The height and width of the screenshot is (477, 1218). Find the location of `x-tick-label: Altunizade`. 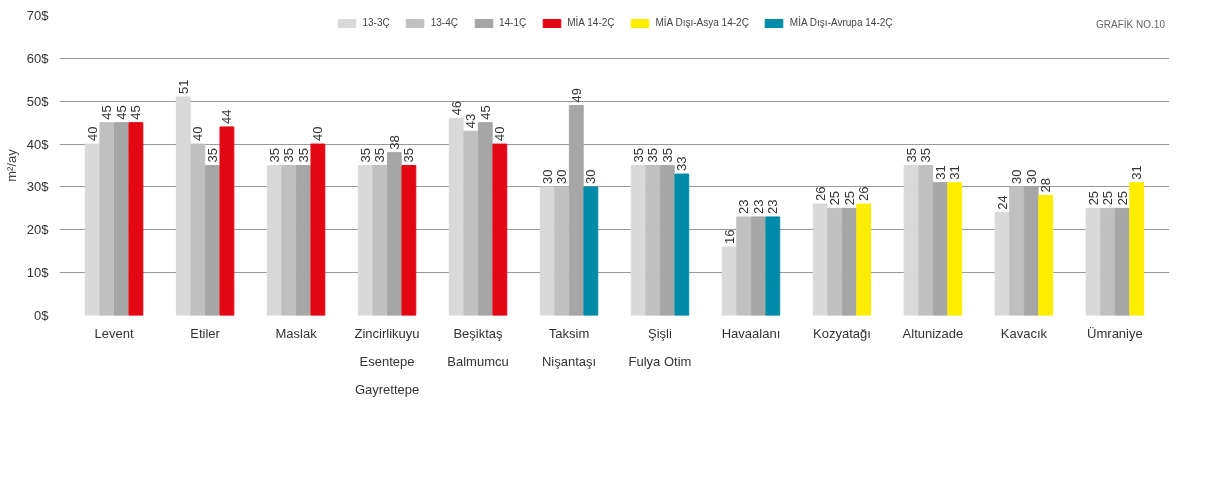

x-tick-label: Altunizade is located at coordinates (933, 333).